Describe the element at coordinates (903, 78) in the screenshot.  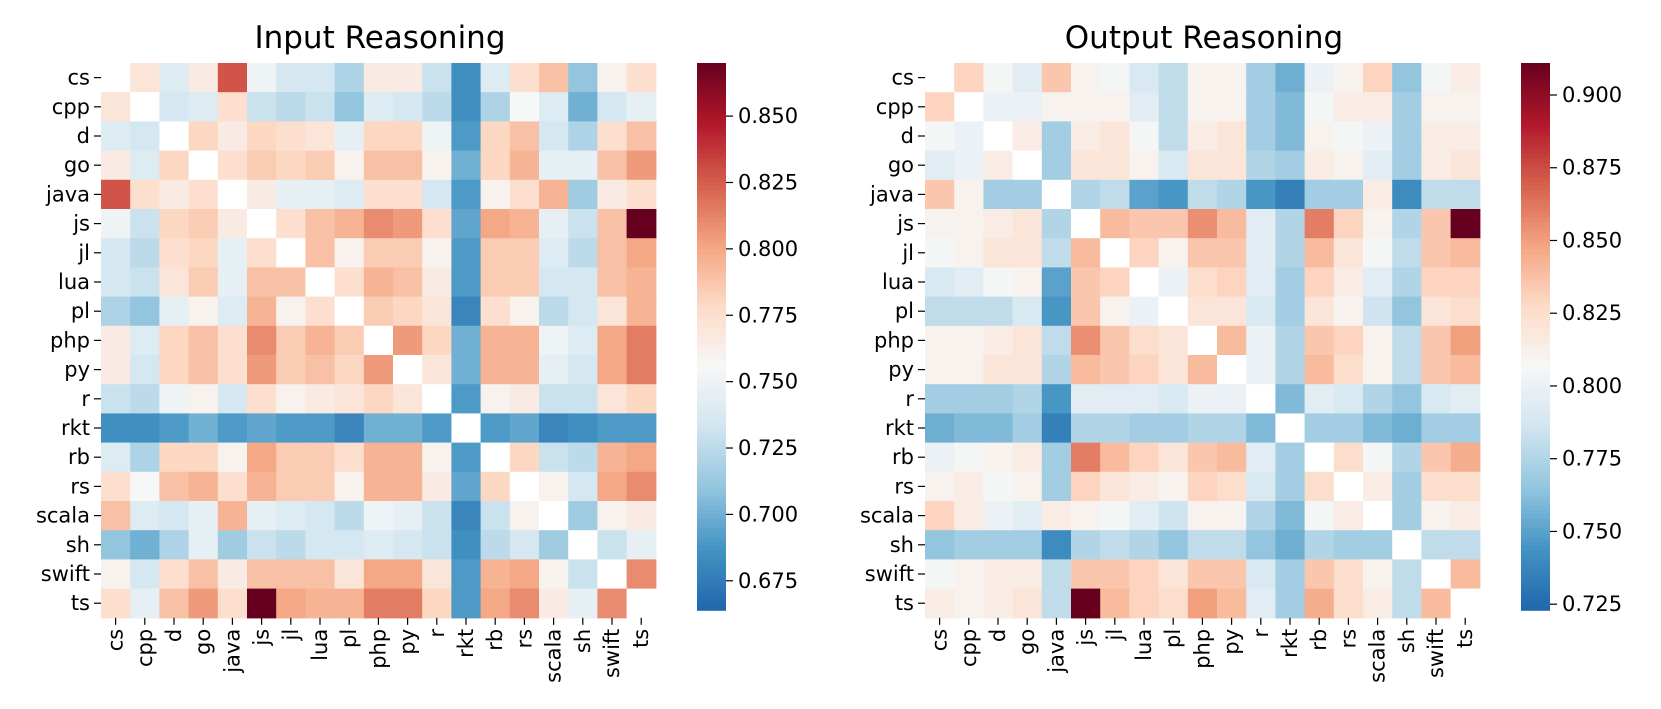
I see `y-tick-label: cs` at that location.